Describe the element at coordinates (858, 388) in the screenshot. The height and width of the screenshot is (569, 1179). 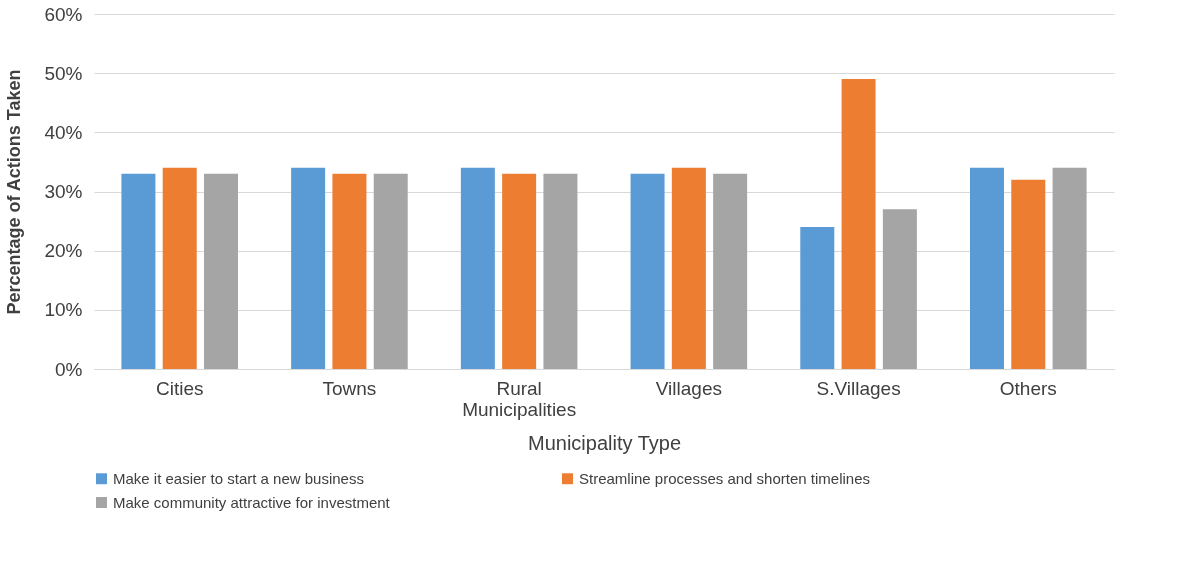
I see `x-tick-label: S.Villages` at that location.